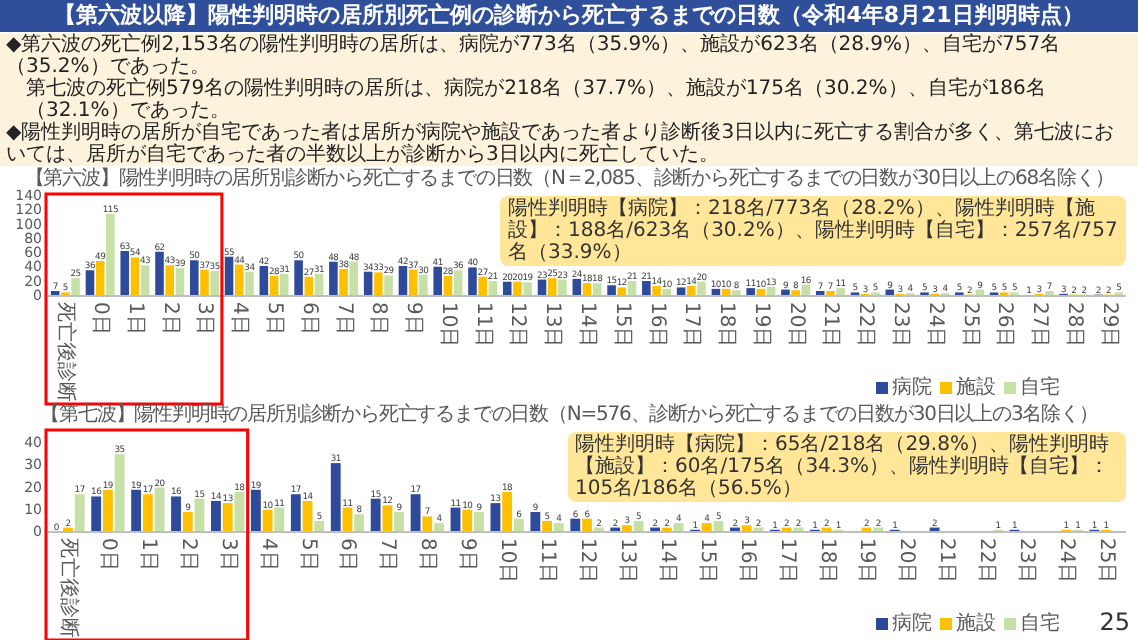  What do you see at coordinates (1114, 622) in the screenshot?
I see `text: 25` at bounding box center [1114, 622].